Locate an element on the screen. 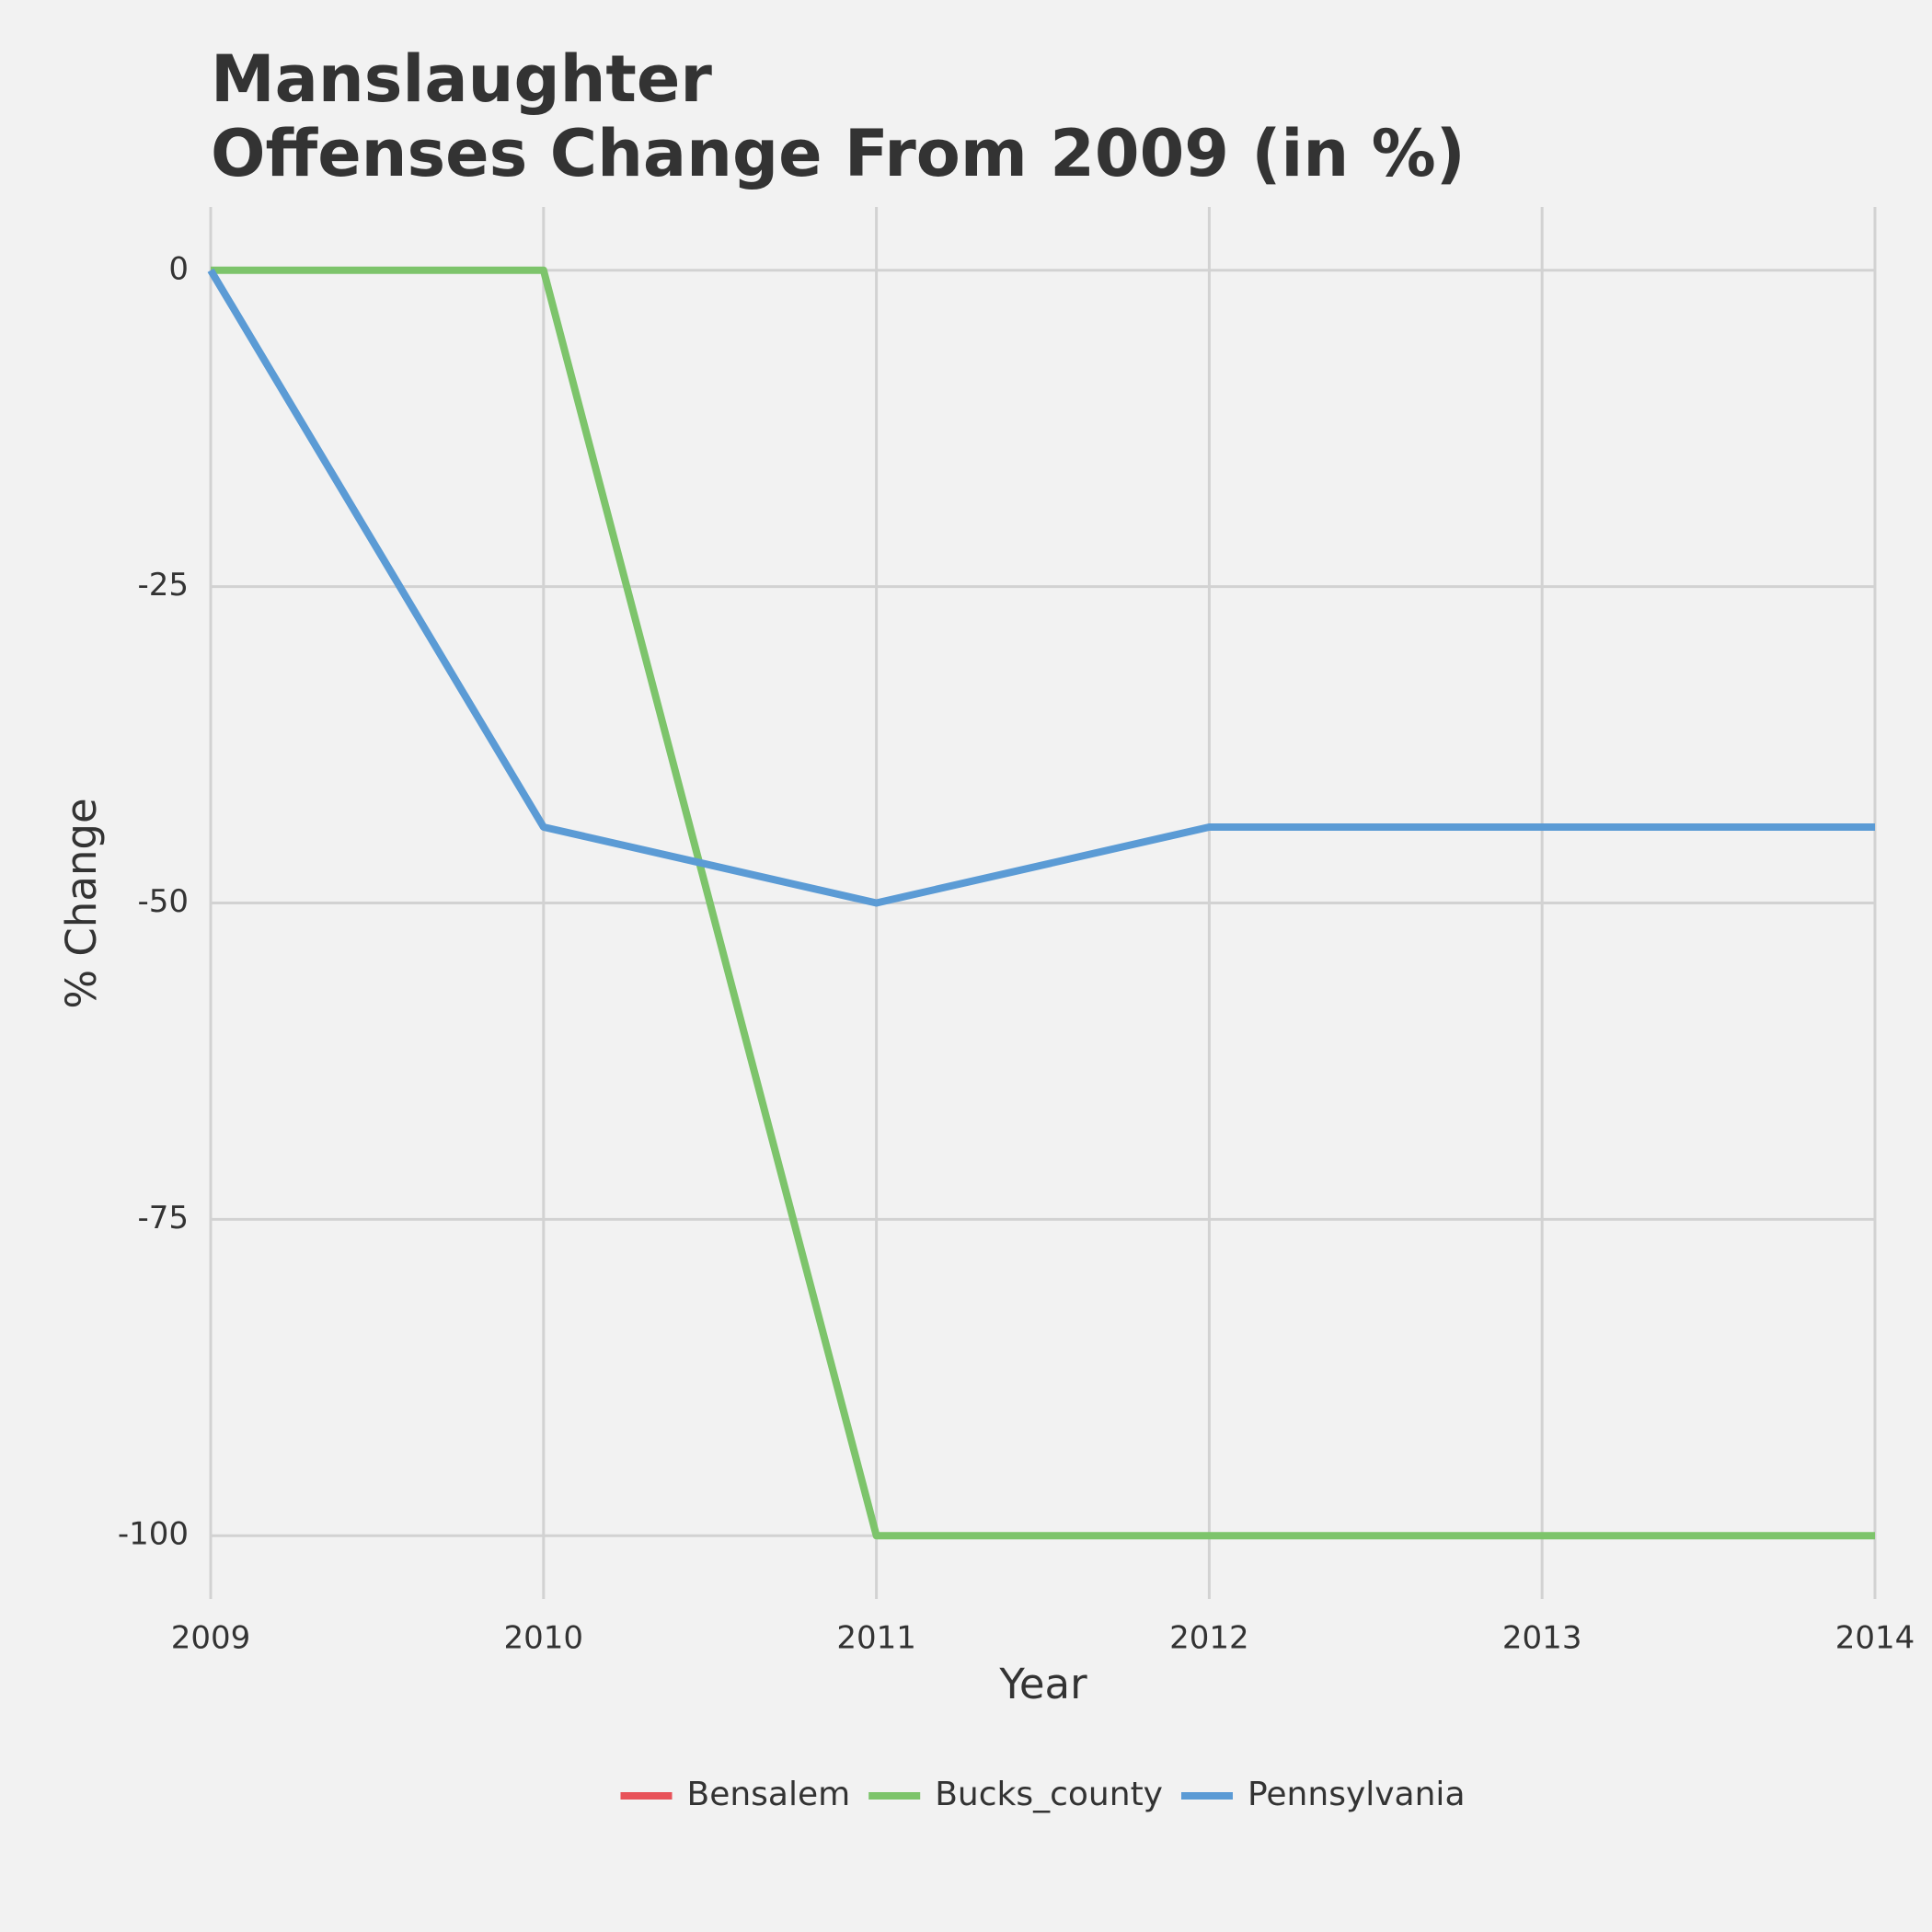 The height and width of the screenshot is (1932, 1932). x-tick-label: 2011 is located at coordinates (876, 1638).